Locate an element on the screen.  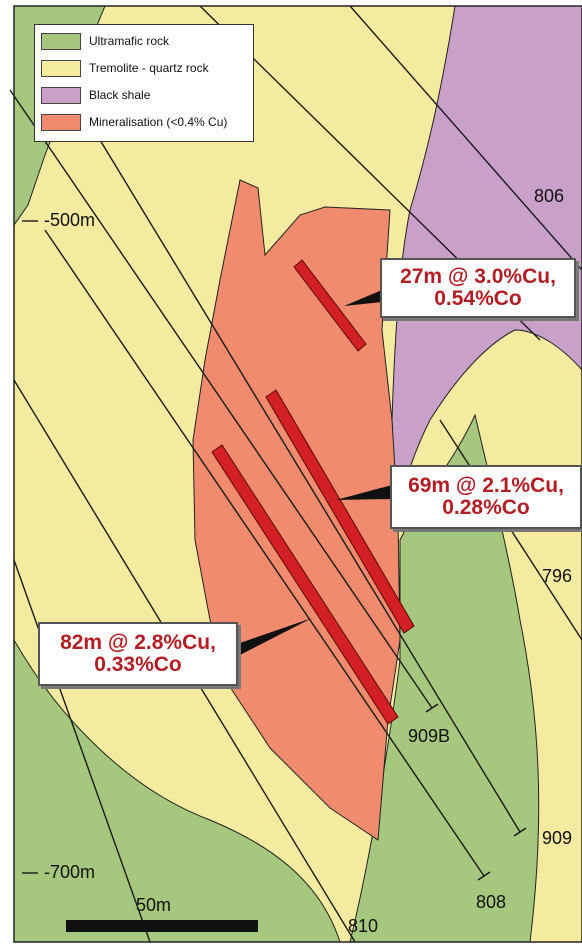
legend-label-ultramafic: Ultramafic rock is located at coordinates (129, 41).